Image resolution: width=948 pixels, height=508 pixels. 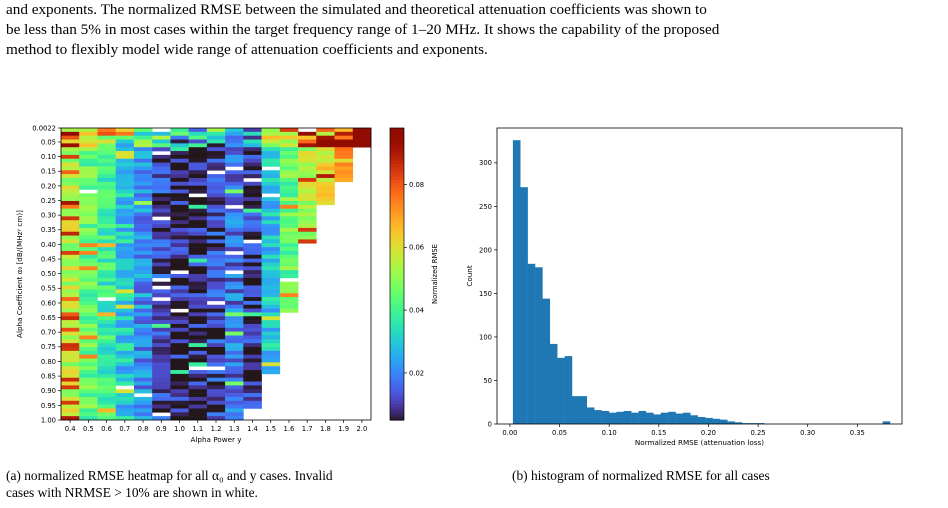 I want to click on heatmap-xtick-label: 0.8, so click(x=143, y=429).